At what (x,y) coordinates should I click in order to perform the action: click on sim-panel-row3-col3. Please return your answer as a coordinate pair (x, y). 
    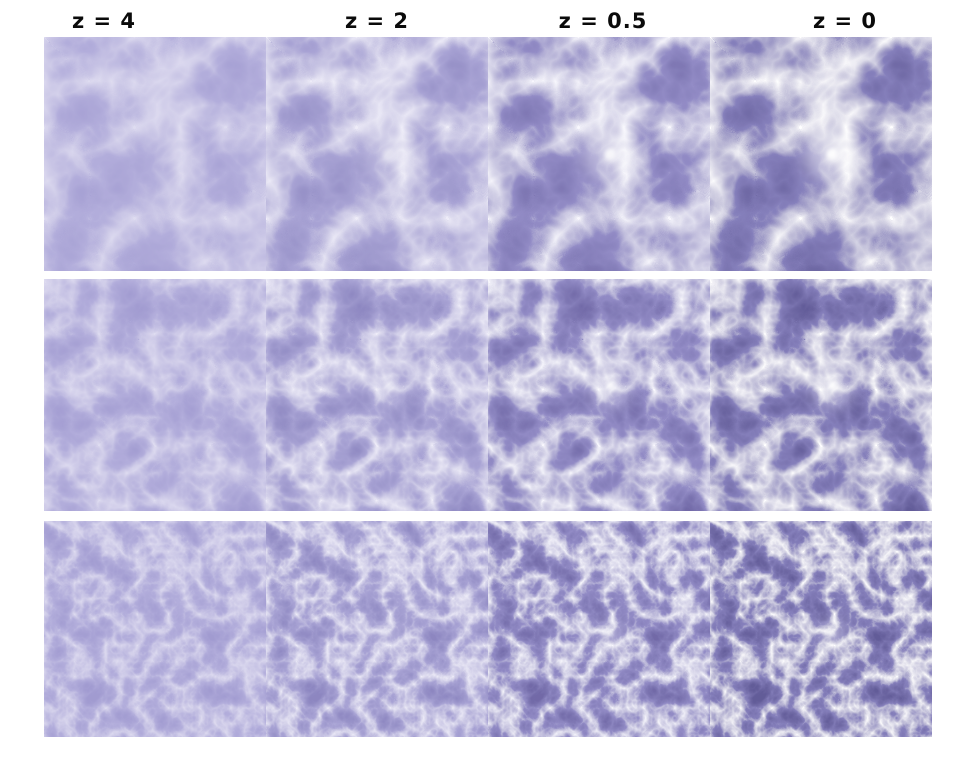
    Looking at the image, I should click on (599, 629).